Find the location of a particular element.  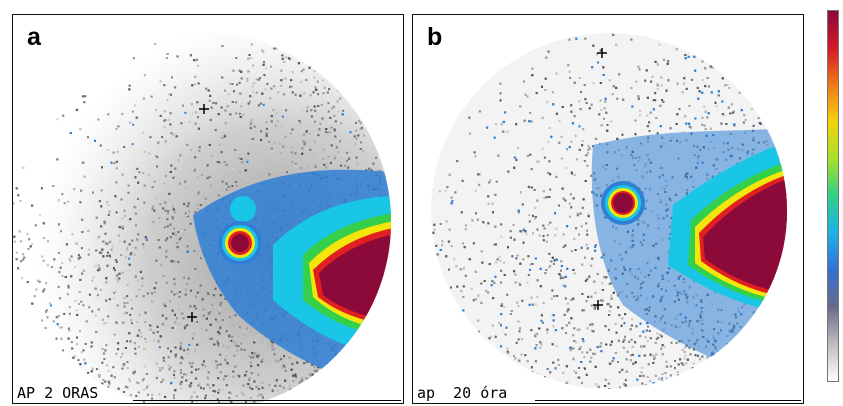

panel-label-a: a is located at coordinates (34, 37).